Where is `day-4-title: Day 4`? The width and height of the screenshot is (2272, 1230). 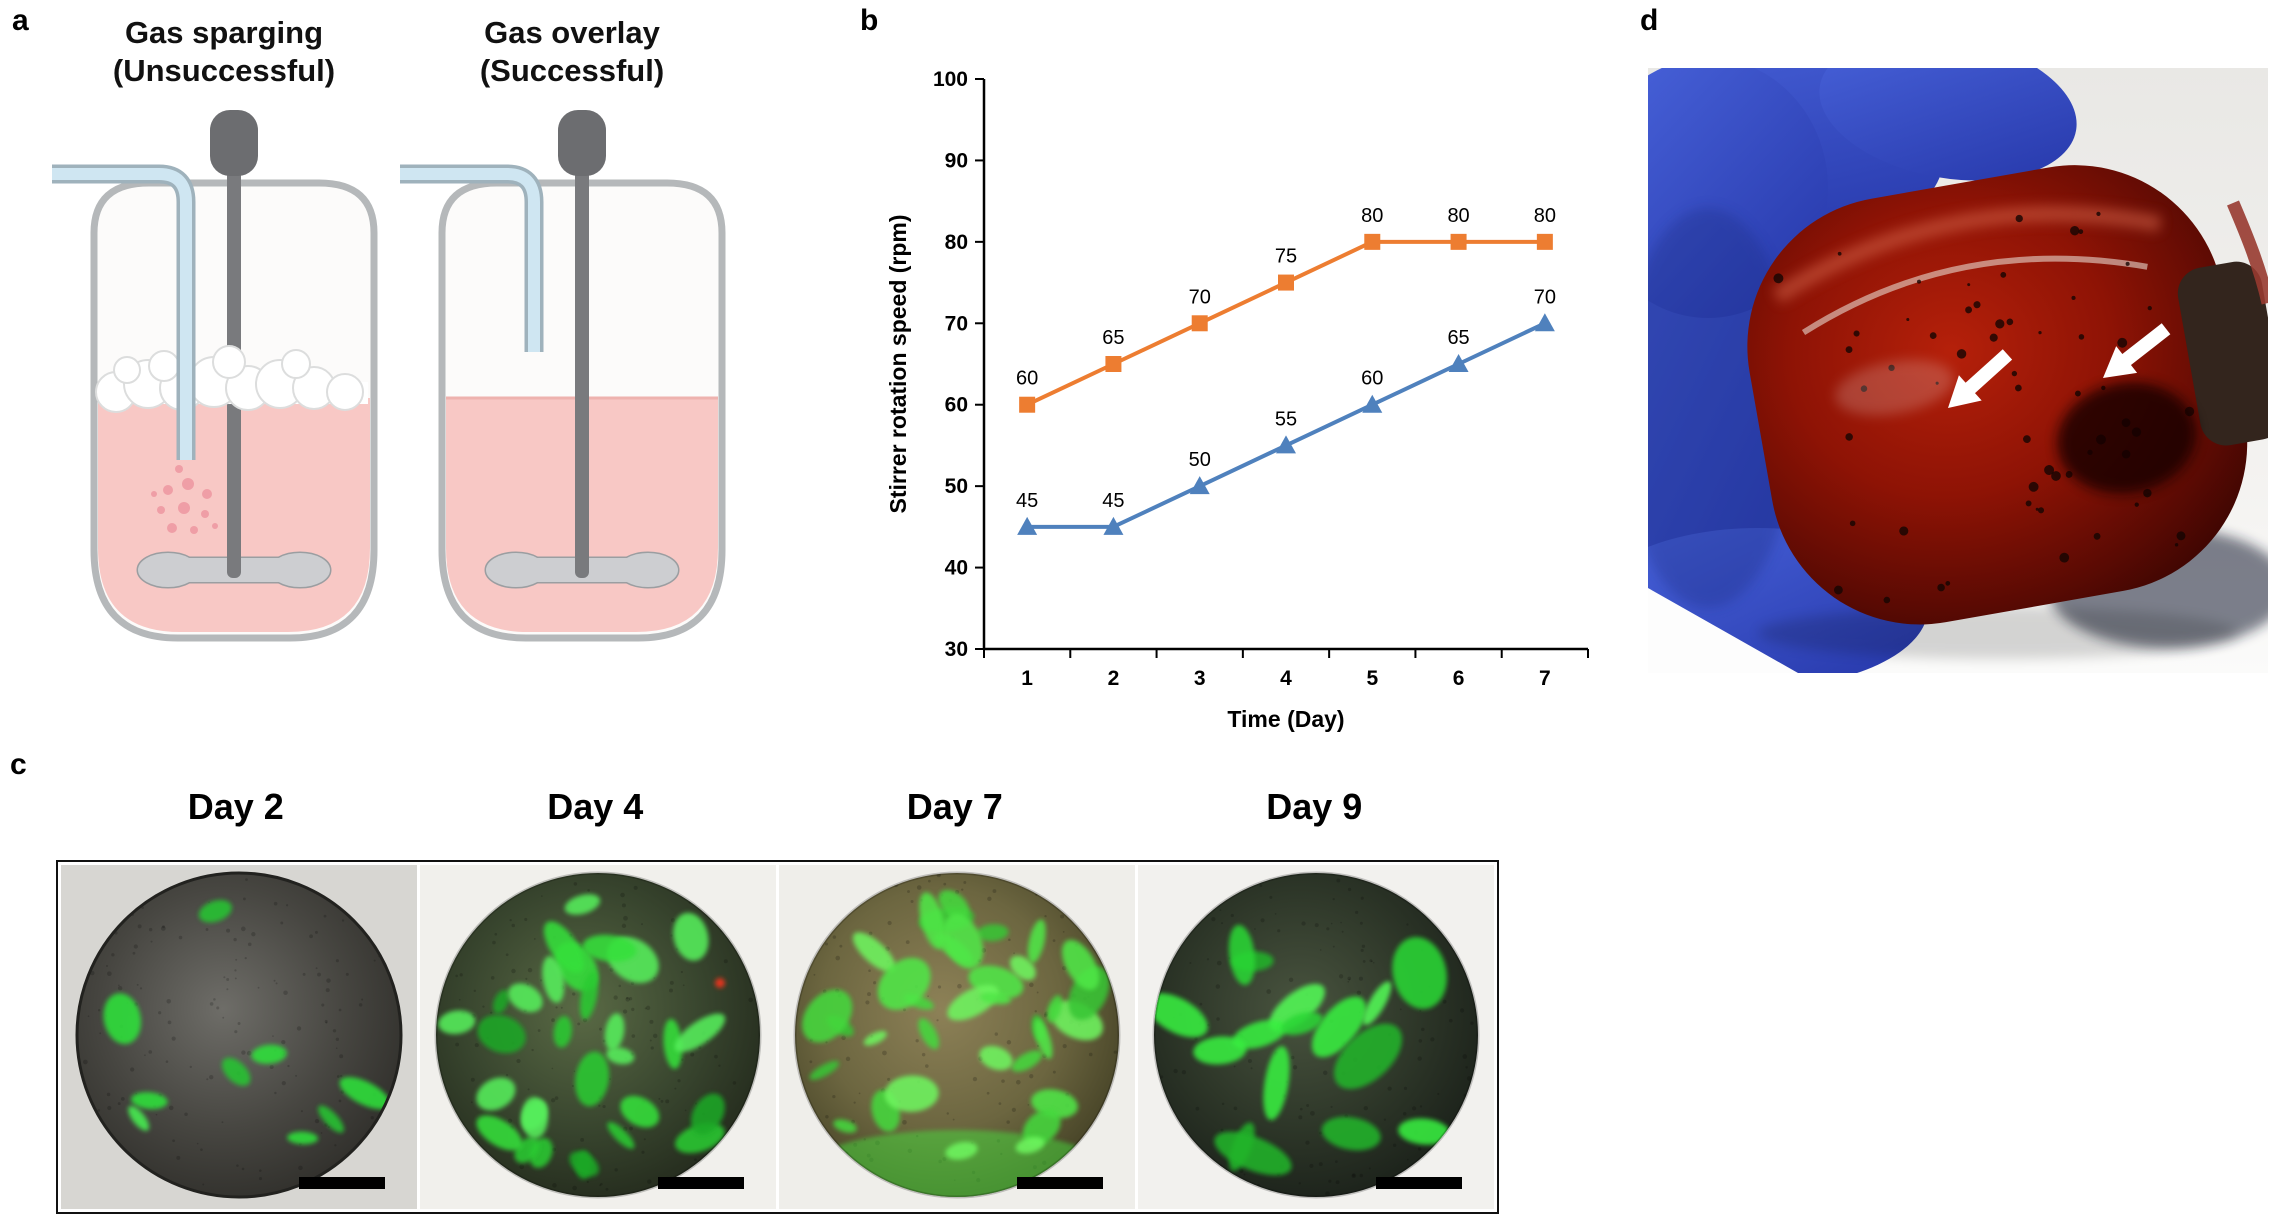
day-4-title: Day 4 is located at coordinates (595, 806).